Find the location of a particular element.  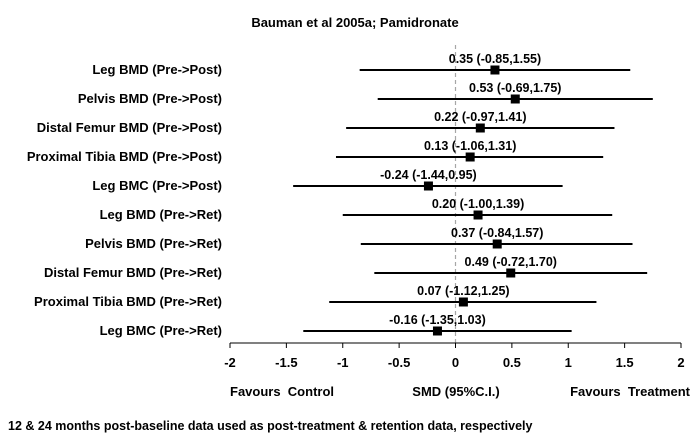

forest-row: Leg BMD (Pre->Post) 0.35 (-0.85,1.55) is located at coordinates (361, 64).